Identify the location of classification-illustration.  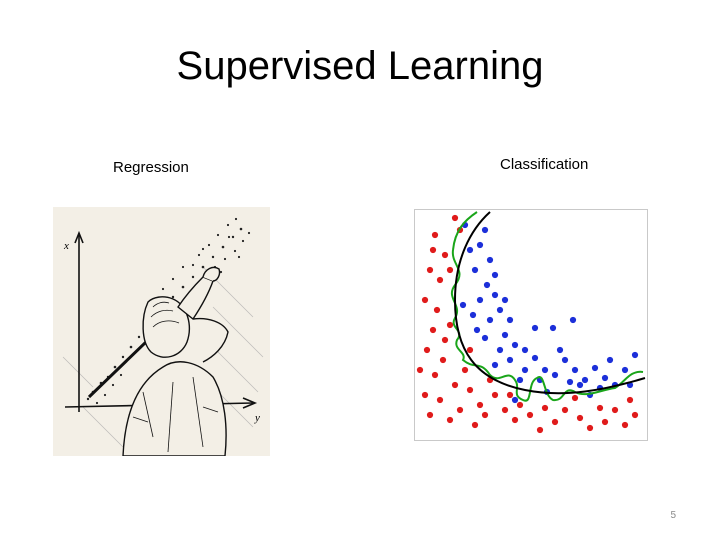
(531, 325).